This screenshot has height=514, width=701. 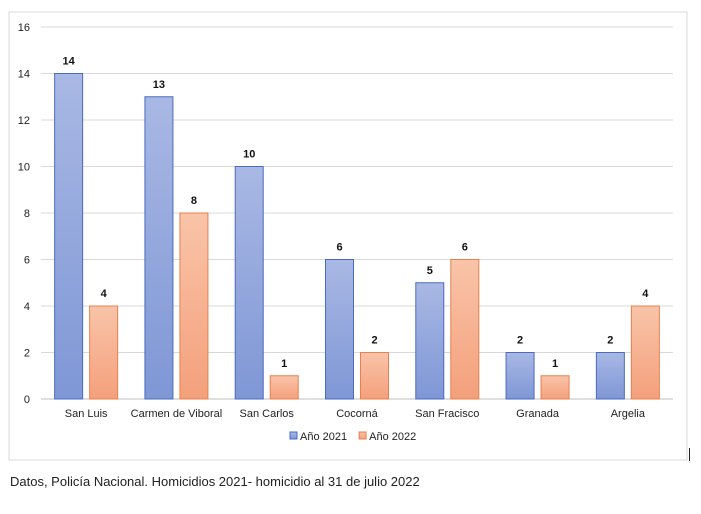 I want to click on data-label: 8, so click(x=194, y=201).